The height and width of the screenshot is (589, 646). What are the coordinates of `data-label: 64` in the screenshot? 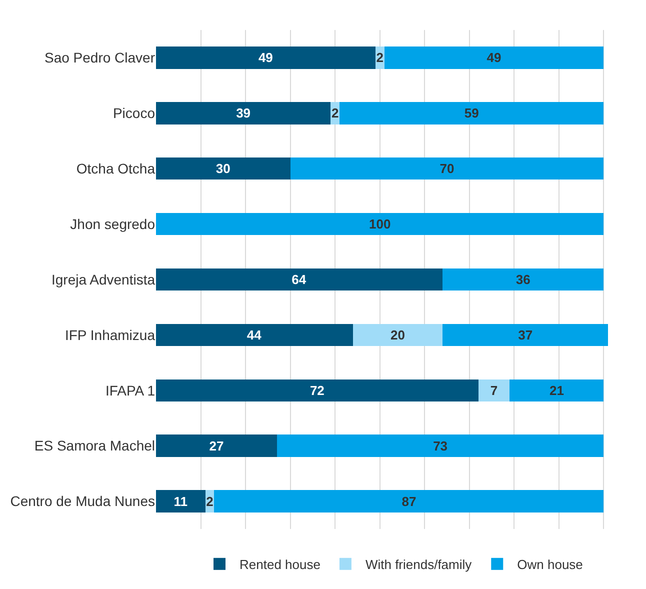 It's located at (299, 279).